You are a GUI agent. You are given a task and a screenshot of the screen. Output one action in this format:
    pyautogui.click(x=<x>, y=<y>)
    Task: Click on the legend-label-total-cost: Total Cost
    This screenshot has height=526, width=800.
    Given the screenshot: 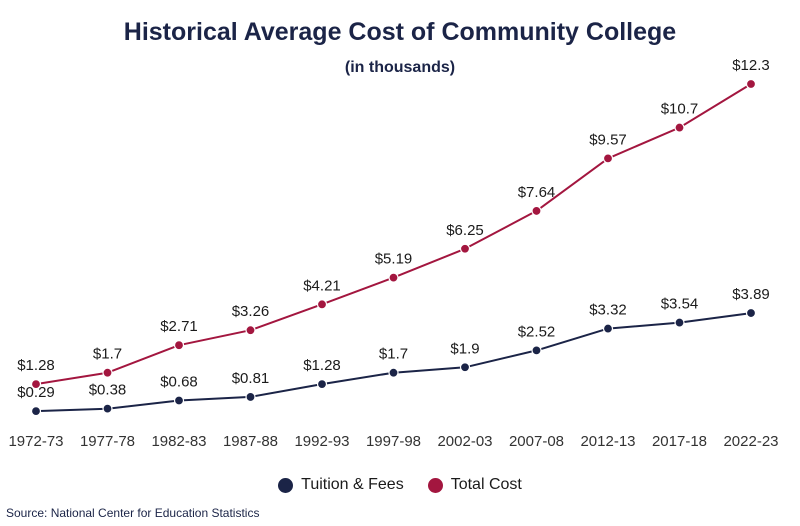 What is the action you would take?
    pyautogui.click(x=486, y=484)
    